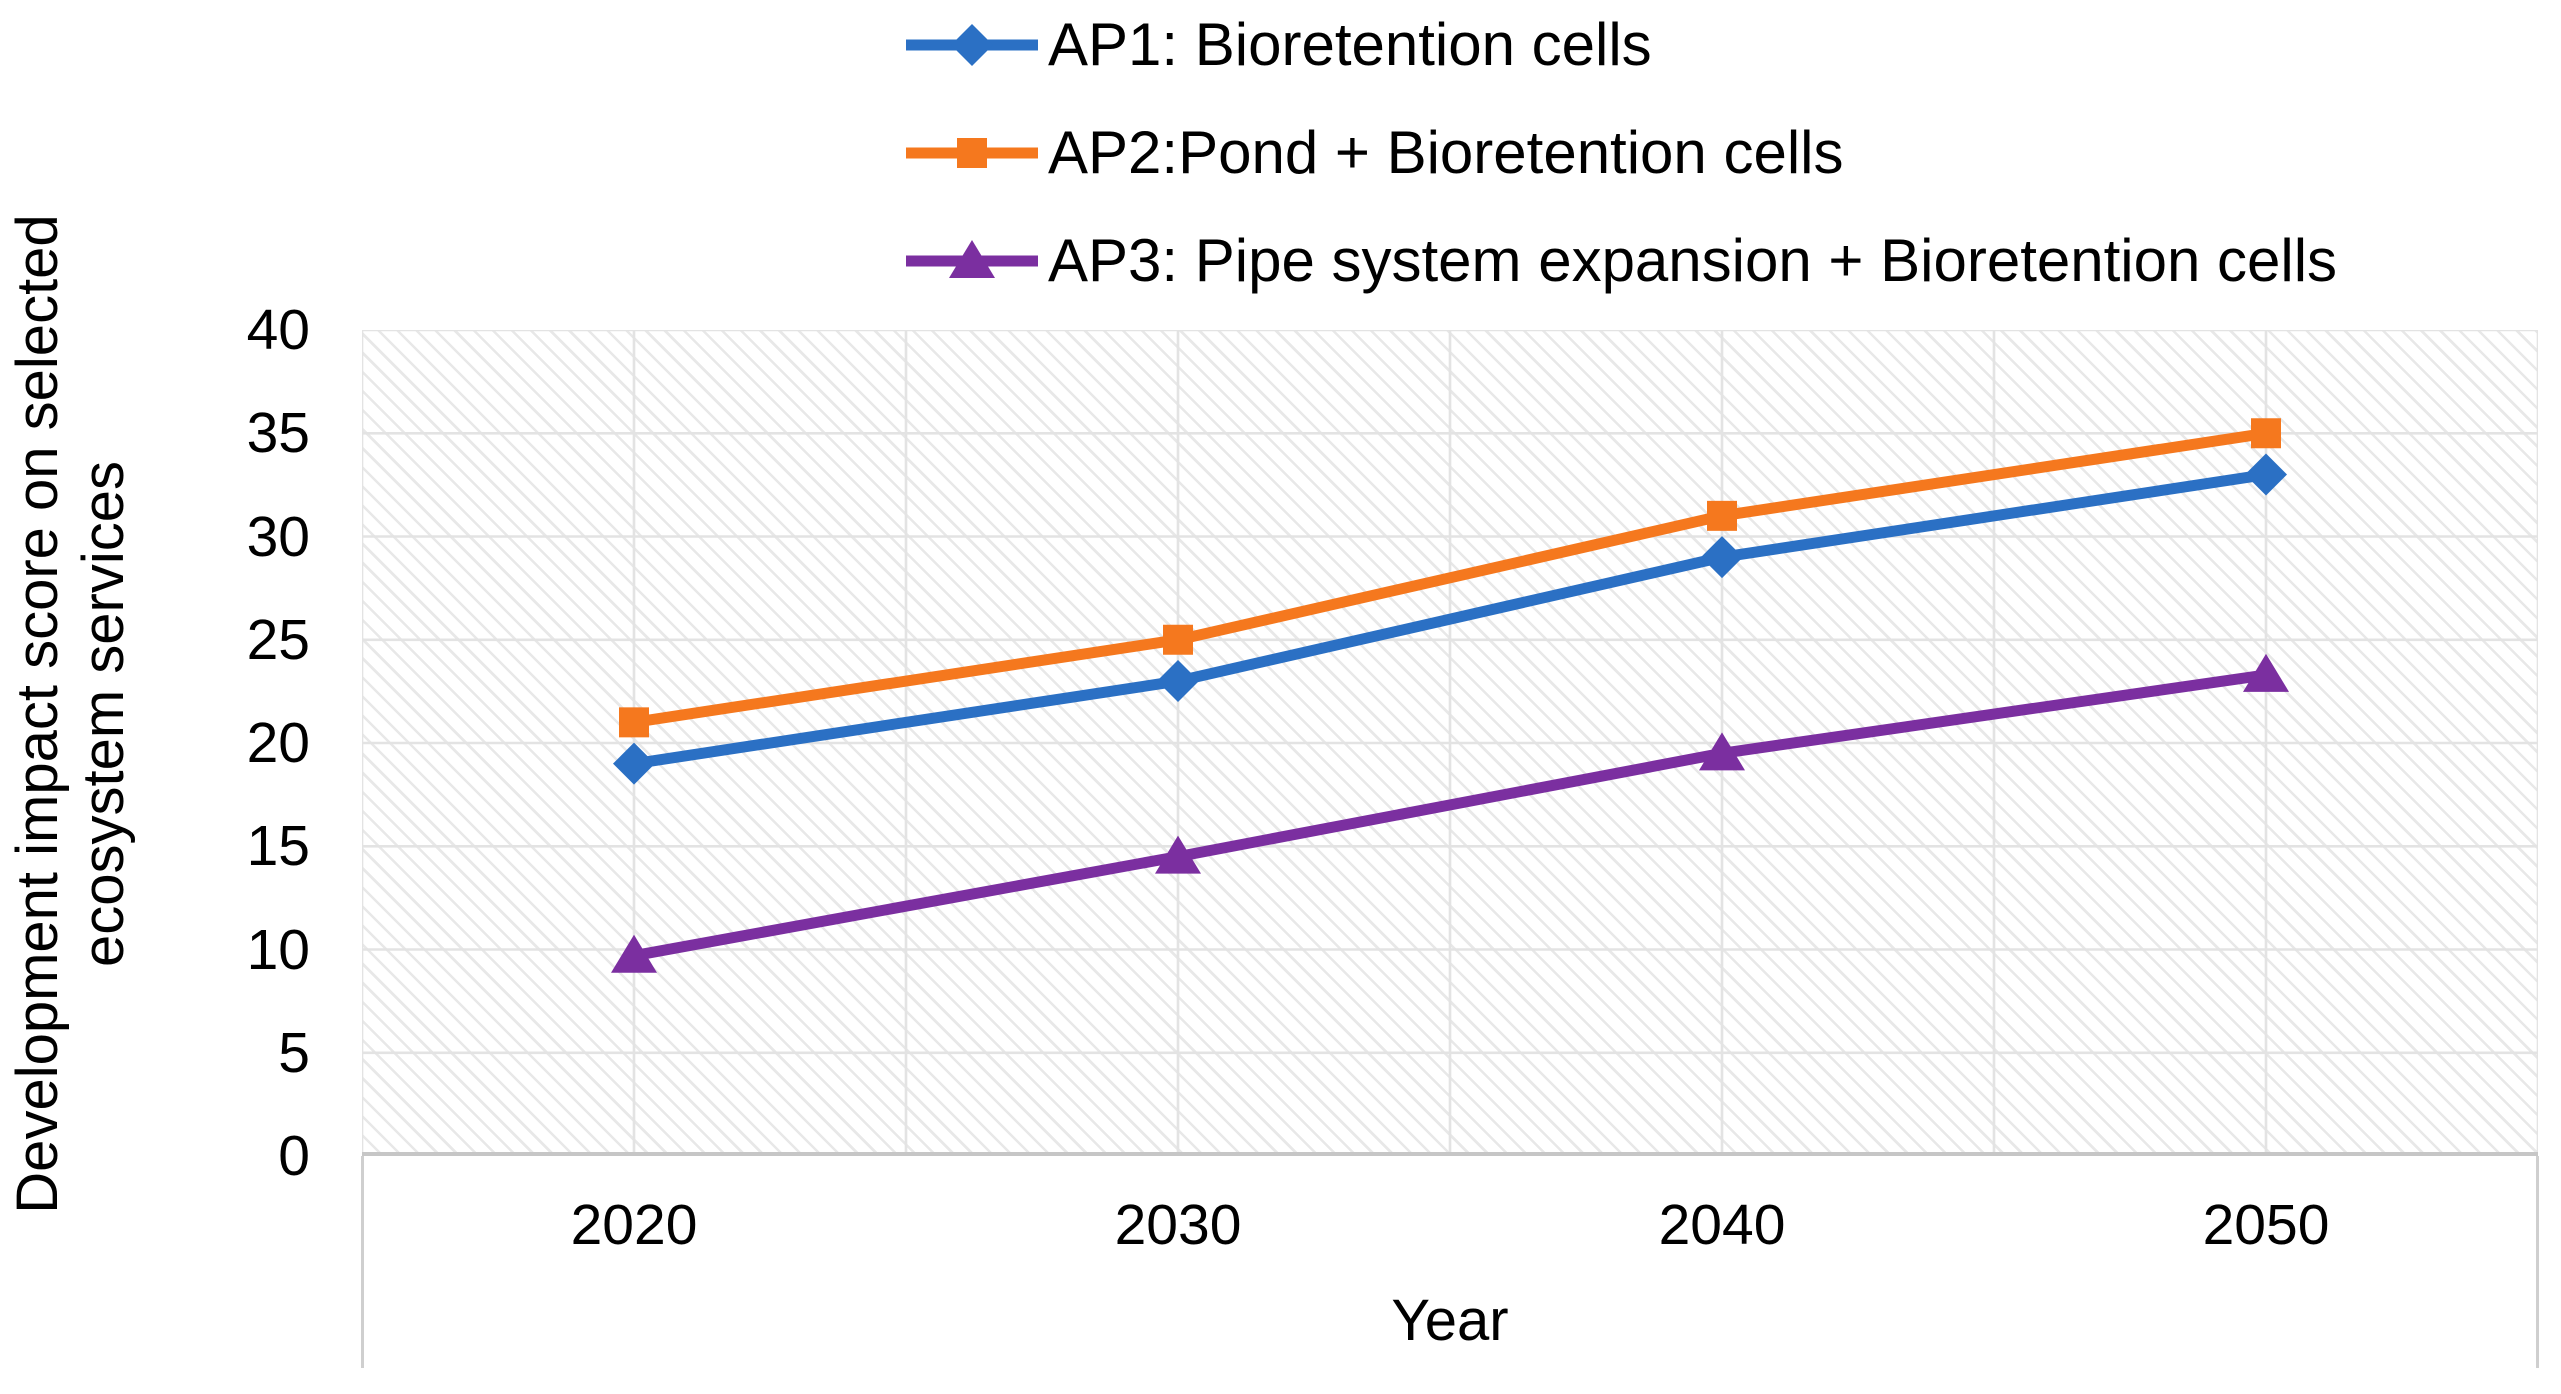 The height and width of the screenshot is (1394, 2561). I want to click on y-tick-label: 5, so click(294, 1052).